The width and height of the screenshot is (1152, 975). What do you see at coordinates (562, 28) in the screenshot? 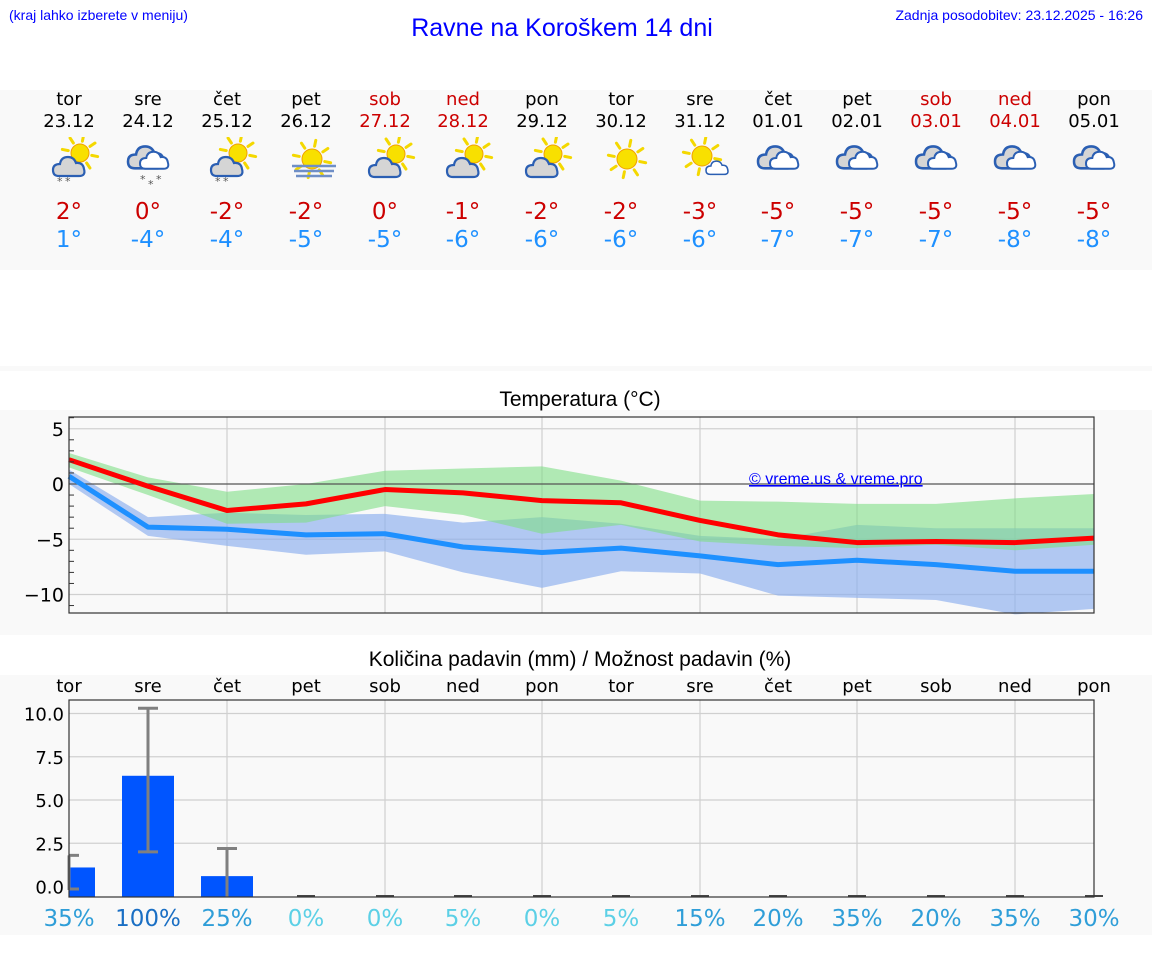
I see `page-title: Ravne na Koroškem 14 dni` at bounding box center [562, 28].